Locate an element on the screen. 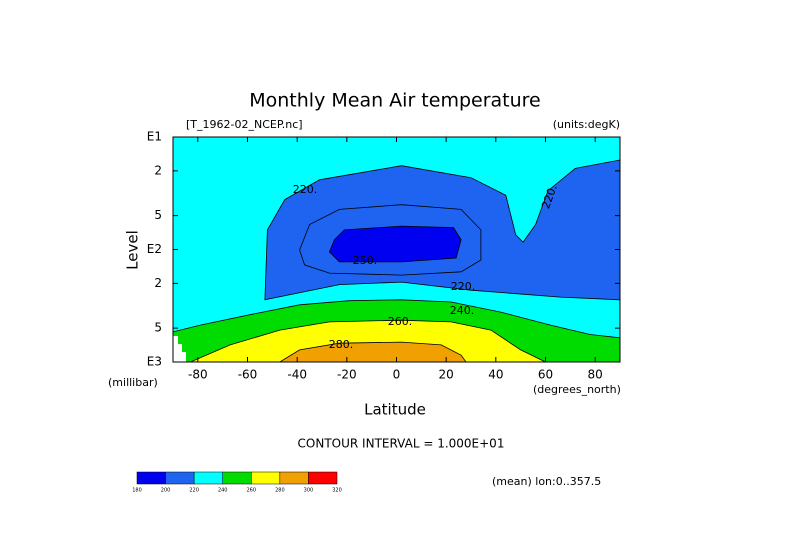 The height and width of the screenshot is (558, 789). contour-line is located at coordinates (390, 240).